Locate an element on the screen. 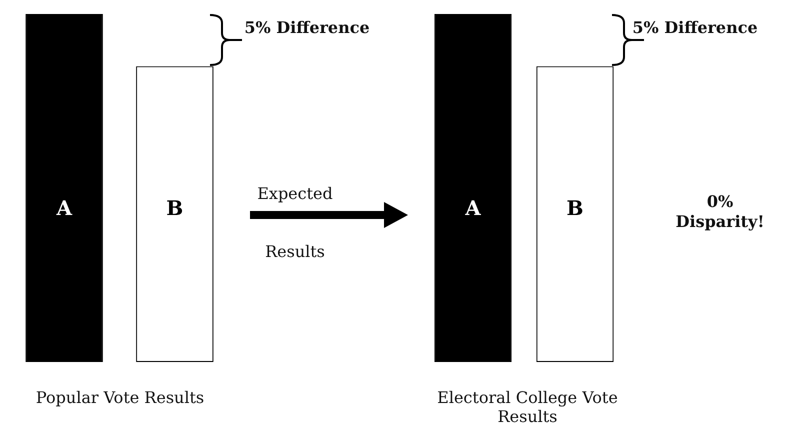 This screenshot has width=801, height=438. x-axis-title: Electoral College Vote Results is located at coordinates (527, 407).